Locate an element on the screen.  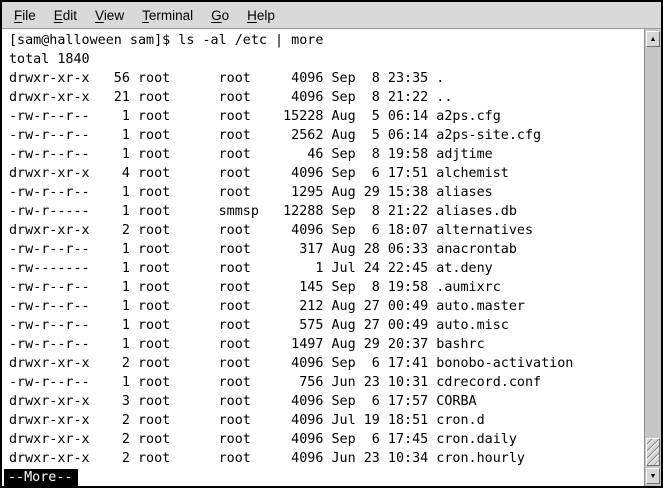
scroll-up-button: ▲ is located at coordinates (653, 39).